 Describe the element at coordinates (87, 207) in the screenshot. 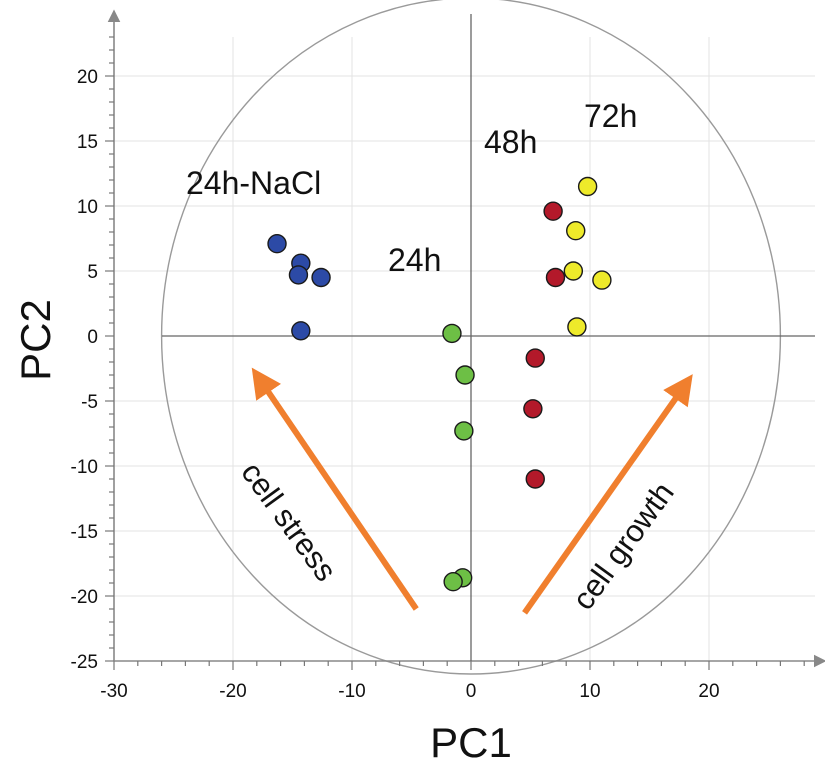

I see `y-tick-label: 10` at that location.